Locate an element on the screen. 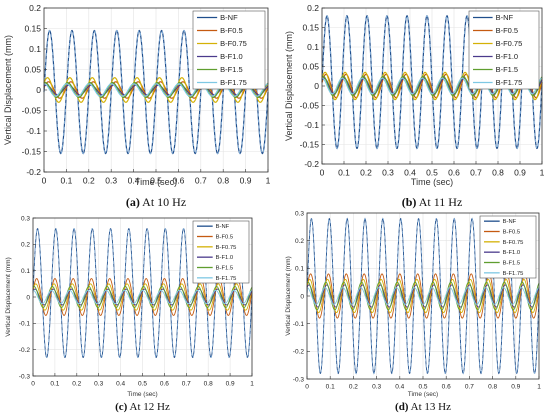 Image resolution: width=550 pixels, height=417 pixels. panel-caption-label: (c) is located at coordinates (121, 407).